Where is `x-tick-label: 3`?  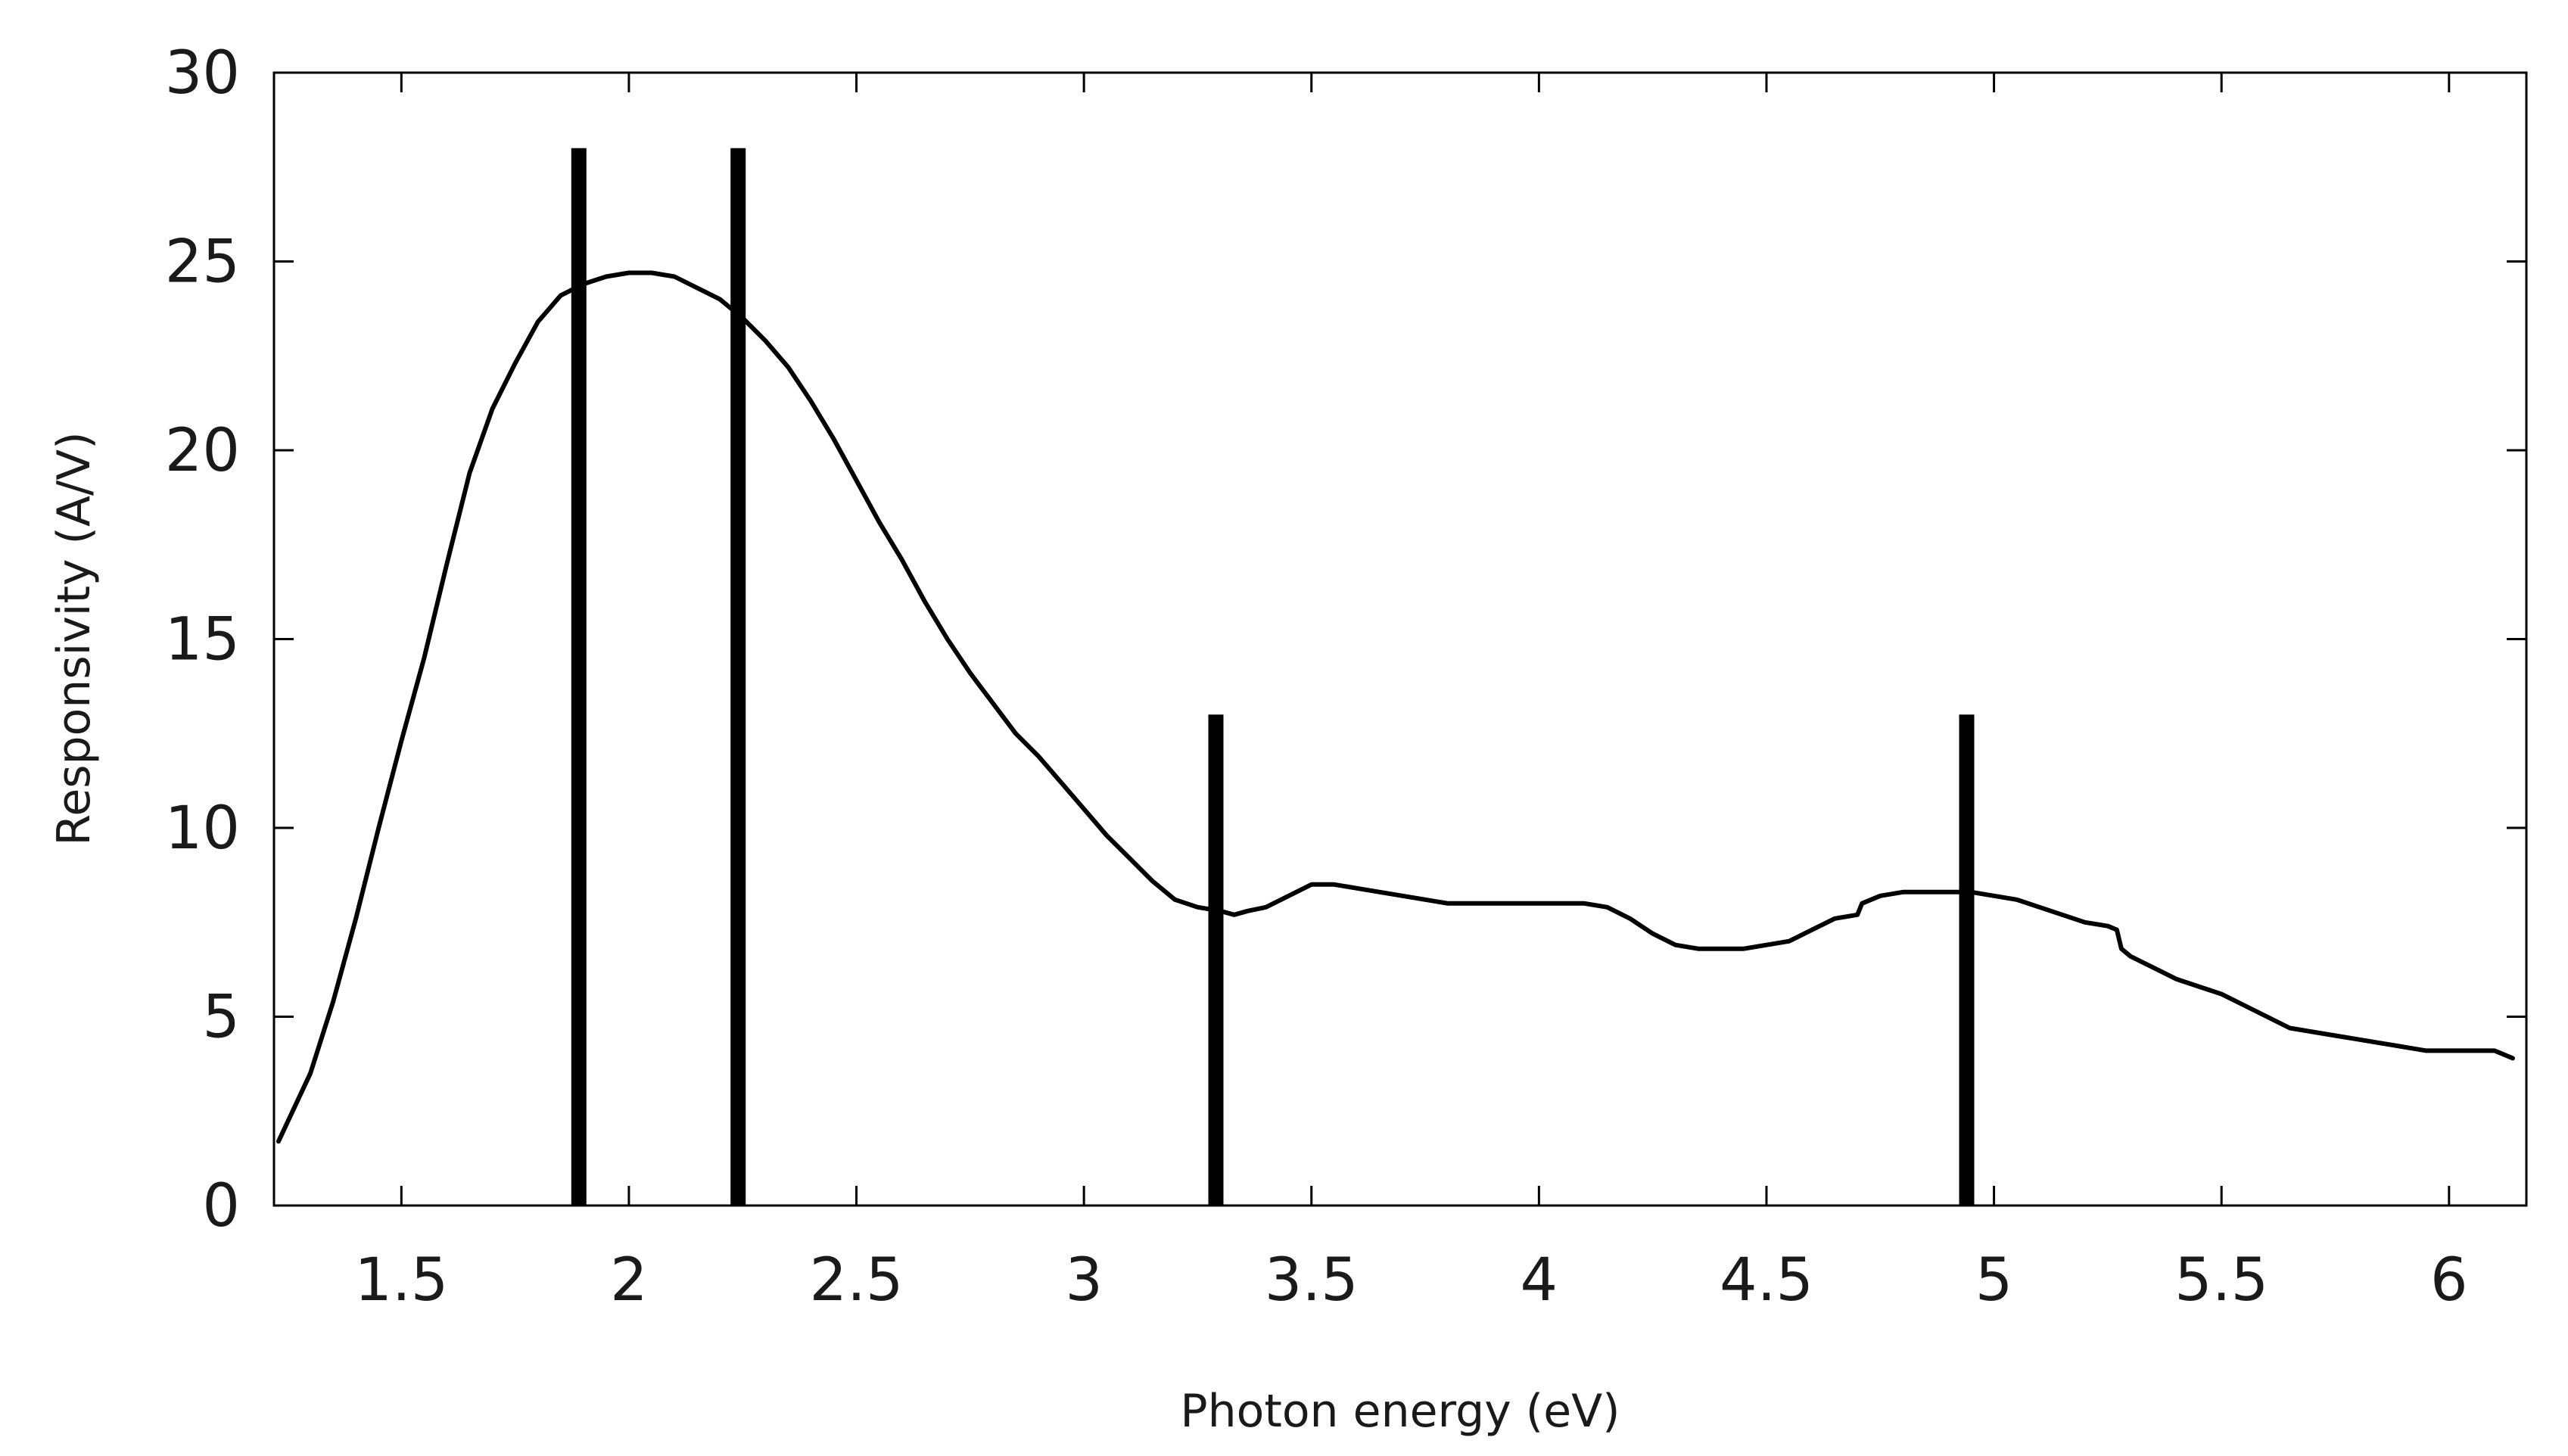
x-tick-label: 3 is located at coordinates (1084, 1280).